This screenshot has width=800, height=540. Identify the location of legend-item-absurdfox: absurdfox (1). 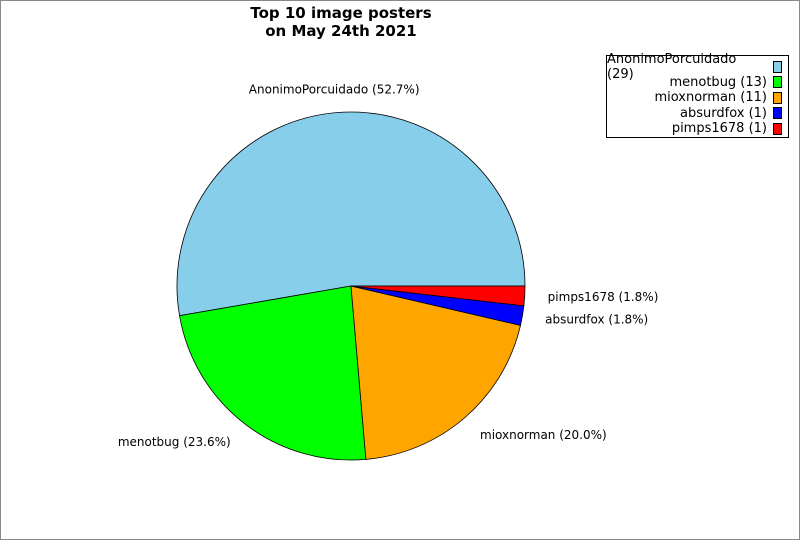
(694, 114).